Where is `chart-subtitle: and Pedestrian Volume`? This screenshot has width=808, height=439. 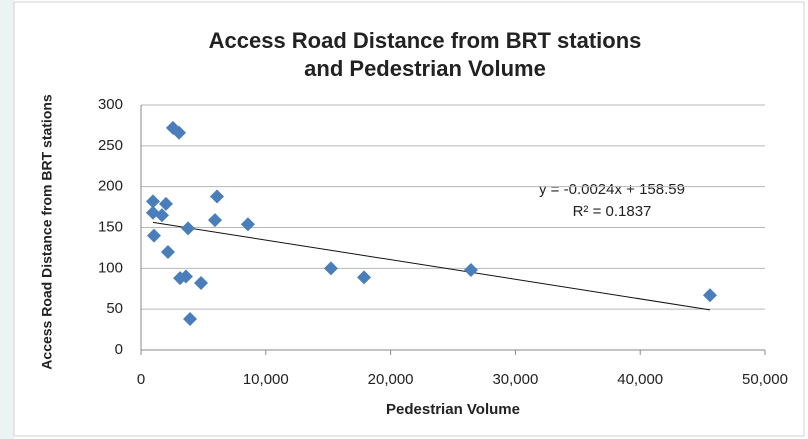 chart-subtitle: and Pedestrian Volume is located at coordinates (425, 68).